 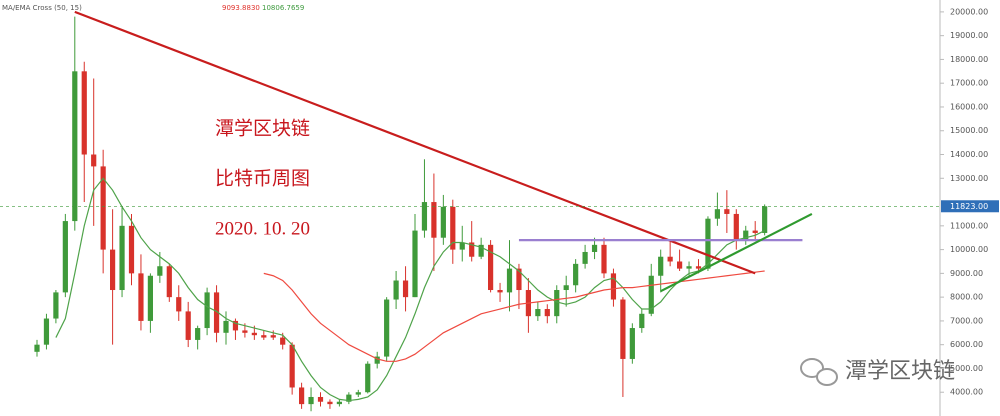 I want to click on y-tick-label: 5000.00, so click(x=966, y=368).